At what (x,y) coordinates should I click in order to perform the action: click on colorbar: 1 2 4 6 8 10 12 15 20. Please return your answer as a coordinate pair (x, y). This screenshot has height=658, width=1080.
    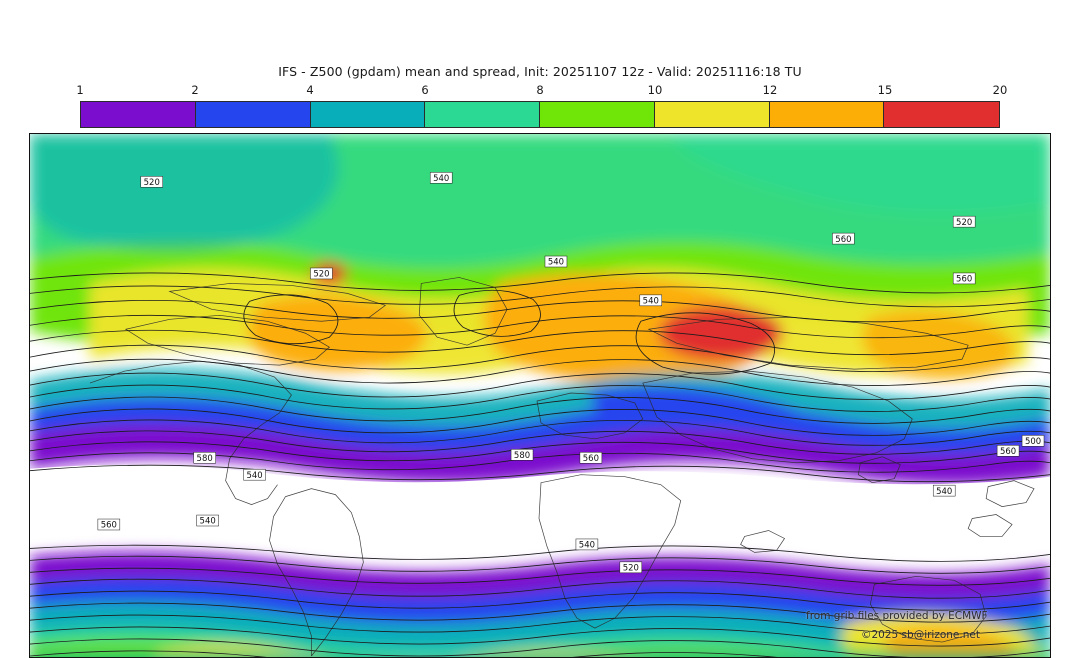
    Looking at the image, I should click on (541, 105).